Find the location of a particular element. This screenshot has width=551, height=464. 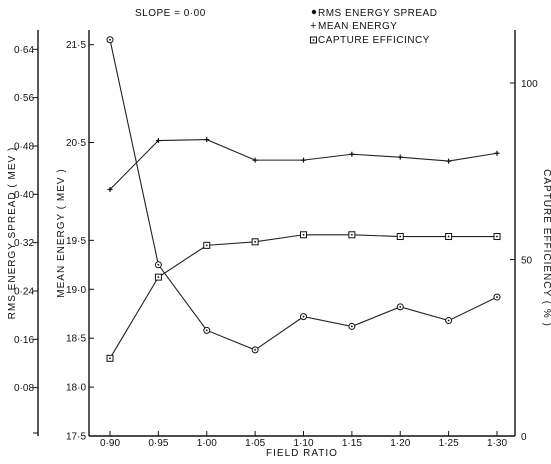

mean-tick-label: 21·5 is located at coordinates (76, 45).